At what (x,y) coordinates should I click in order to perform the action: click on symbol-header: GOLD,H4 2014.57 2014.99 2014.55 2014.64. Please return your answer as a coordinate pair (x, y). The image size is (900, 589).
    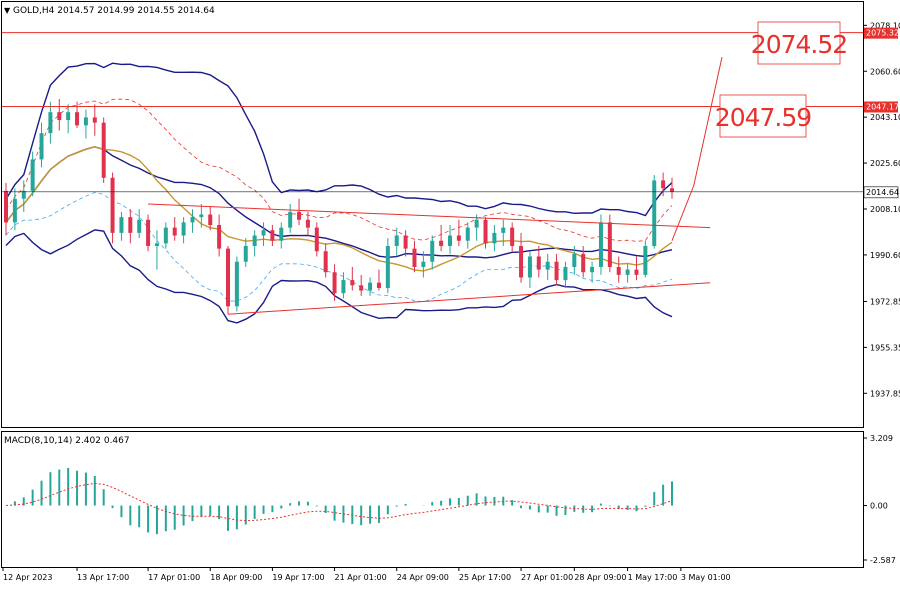
    Looking at the image, I should click on (114, 11).